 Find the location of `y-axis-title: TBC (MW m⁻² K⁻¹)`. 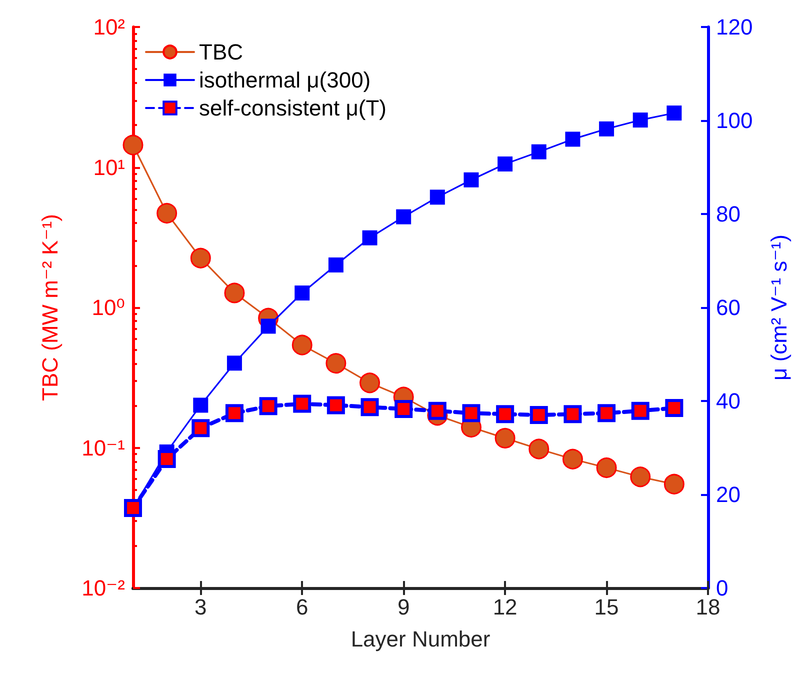

y-axis-title: TBC (MW m⁻² K⁻¹) is located at coordinates (50, 307).